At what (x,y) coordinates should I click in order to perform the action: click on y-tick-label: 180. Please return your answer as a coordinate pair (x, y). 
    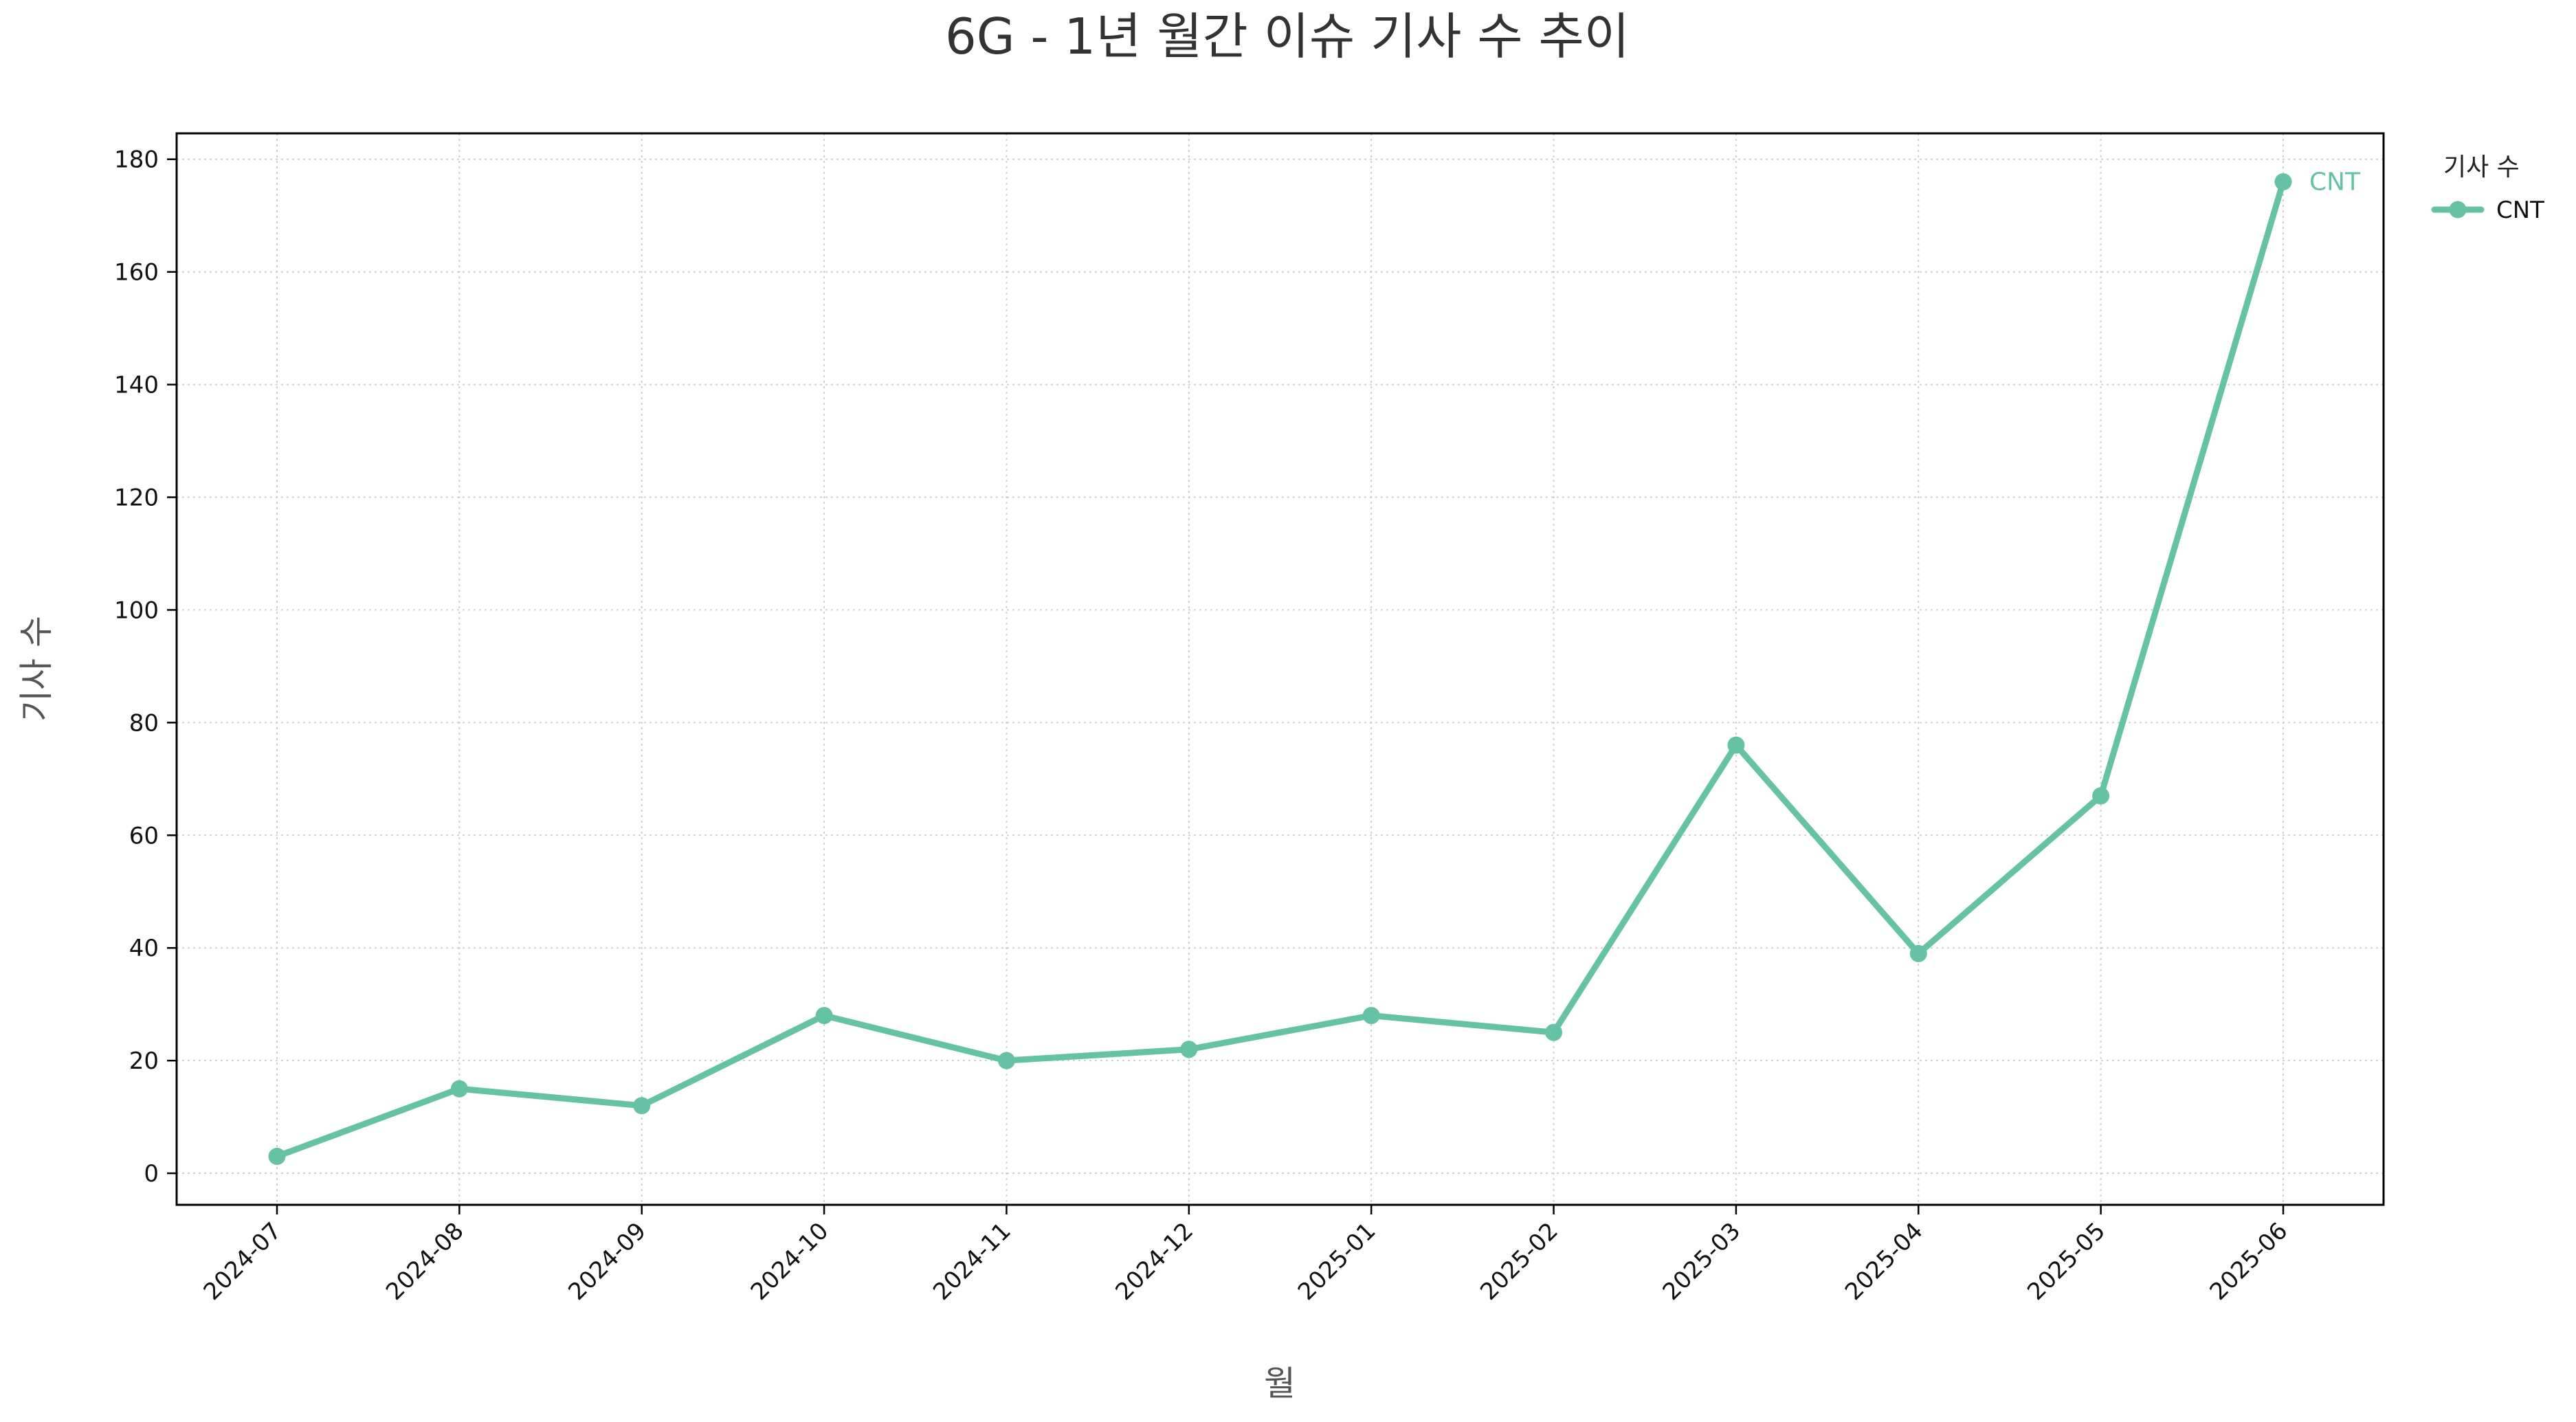
    Looking at the image, I should click on (136, 160).